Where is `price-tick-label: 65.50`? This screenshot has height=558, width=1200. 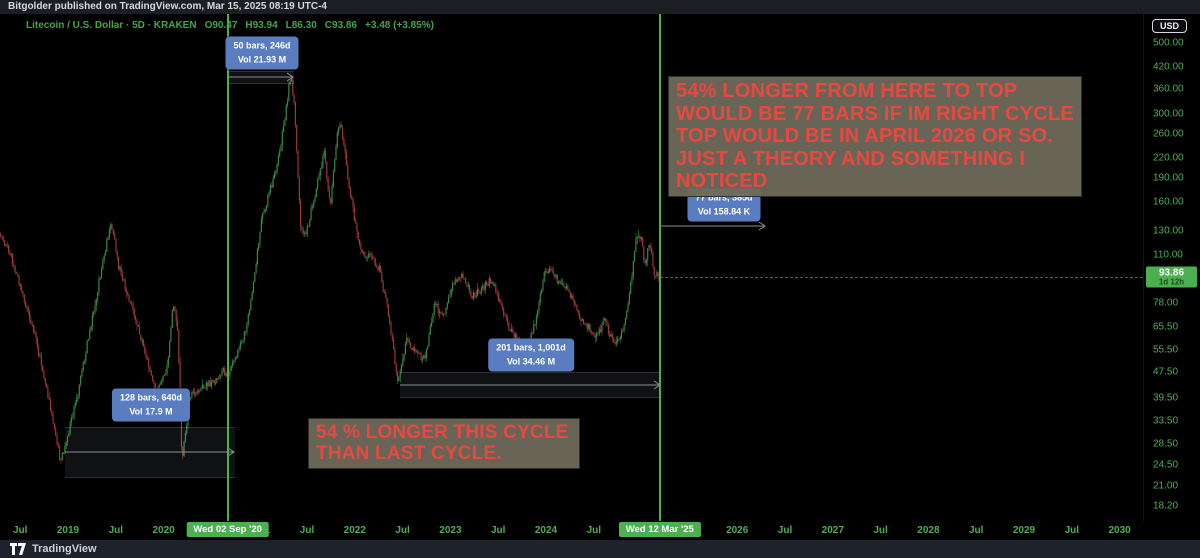
price-tick-label: 65.50 is located at coordinates (1166, 327).